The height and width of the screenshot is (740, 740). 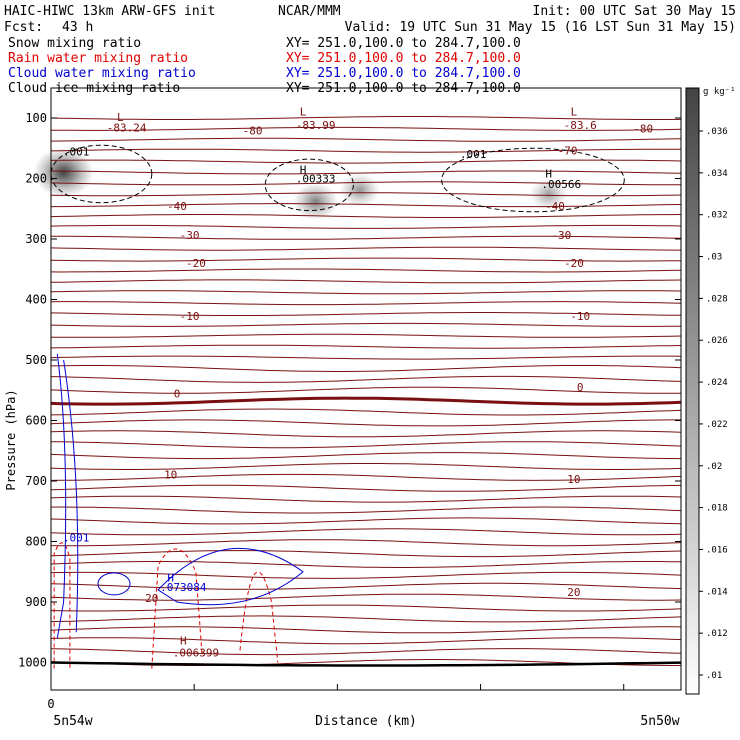 What do you see at coordinates (36, 118) in the screenshot?
I see `y-tick-label-0: 100` at bounding box center [36, 118].